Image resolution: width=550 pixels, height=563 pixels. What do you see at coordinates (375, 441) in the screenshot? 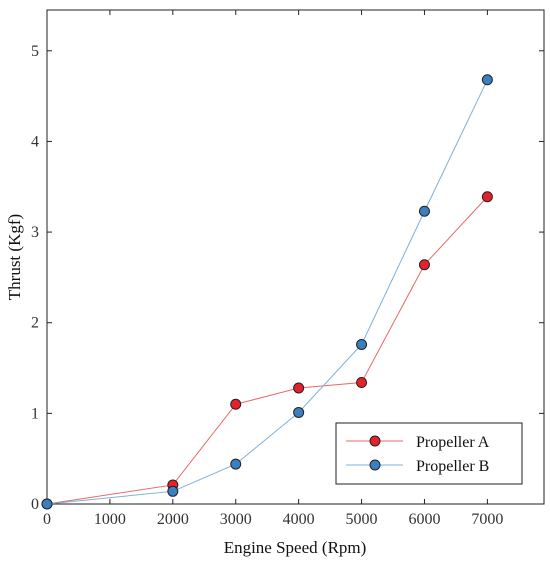
I see `legend-marker-propeller-a` at bounding box center [375, 441].